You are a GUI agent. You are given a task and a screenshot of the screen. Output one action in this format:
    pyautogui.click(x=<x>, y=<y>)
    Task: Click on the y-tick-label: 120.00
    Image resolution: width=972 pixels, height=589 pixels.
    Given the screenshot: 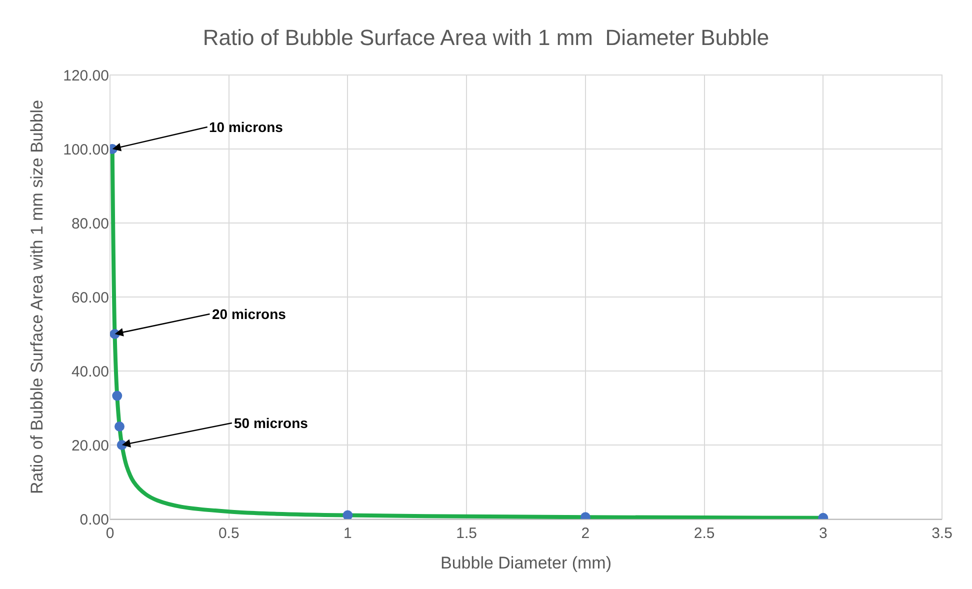 What is the action you would take?
    pyautogui.click(x=86, y=75)
    